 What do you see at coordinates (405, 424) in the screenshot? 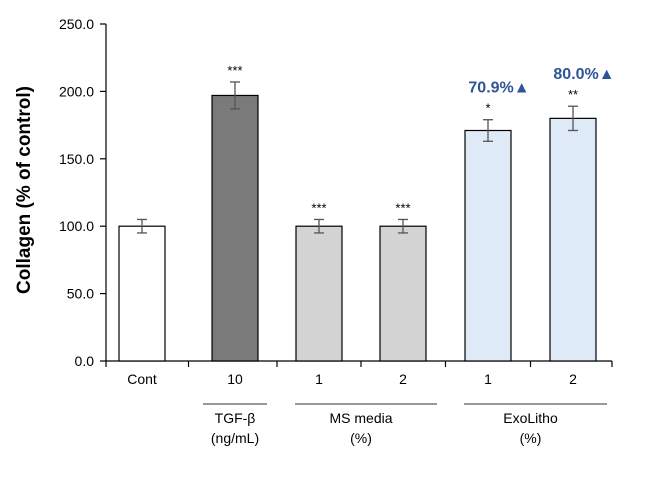
I see `group-labels: TGF-β (ng/mL) MS media (%) ExoLitho (%)` at bounding box center [405, 424].